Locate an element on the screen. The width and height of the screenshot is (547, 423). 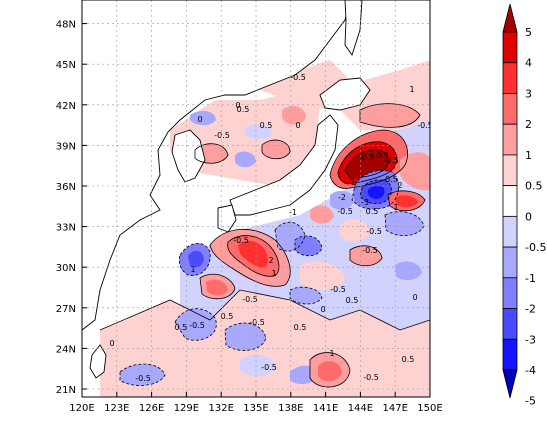
lon-tick-label: 138E is located at coordinates (290, 408).